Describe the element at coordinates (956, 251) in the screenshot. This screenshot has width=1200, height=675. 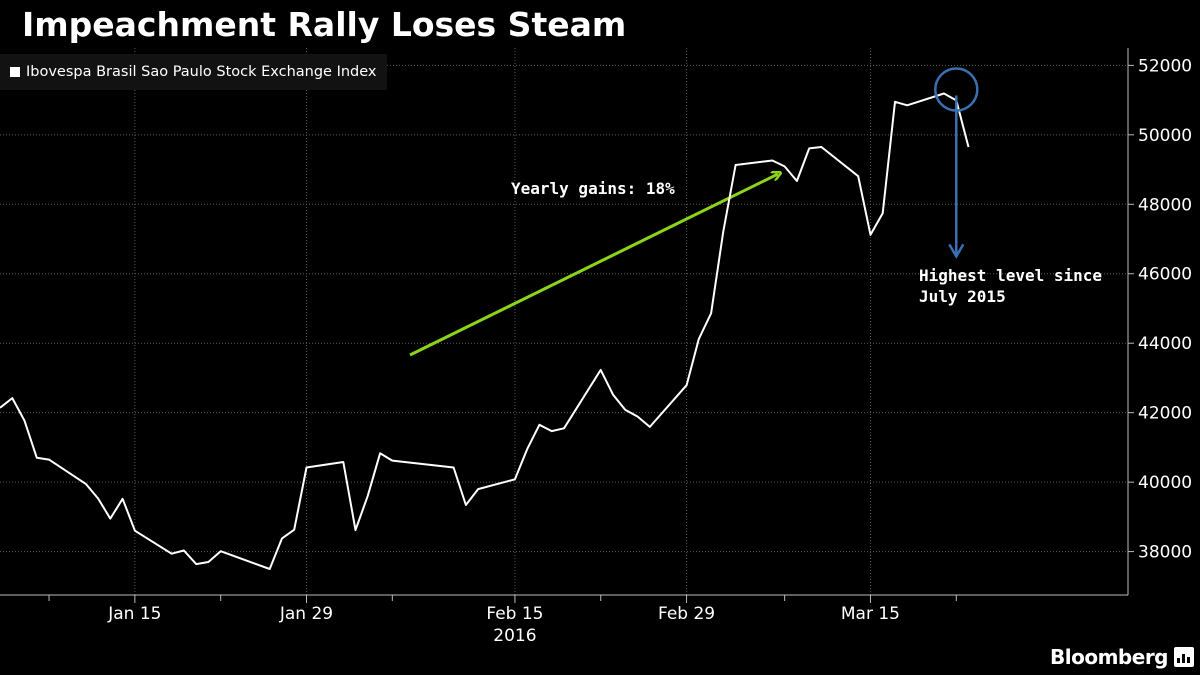
I see `peak-arrowhead` at that location.